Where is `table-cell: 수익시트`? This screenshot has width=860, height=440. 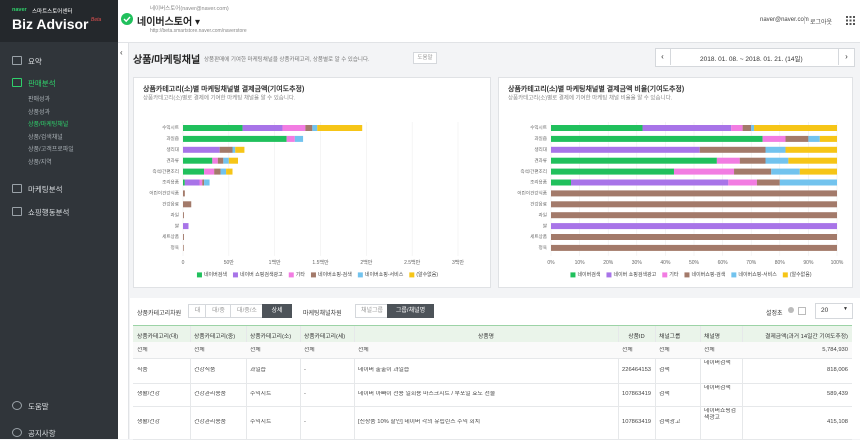
table-cell: 수익시트 is located at coordinates (261, 422).